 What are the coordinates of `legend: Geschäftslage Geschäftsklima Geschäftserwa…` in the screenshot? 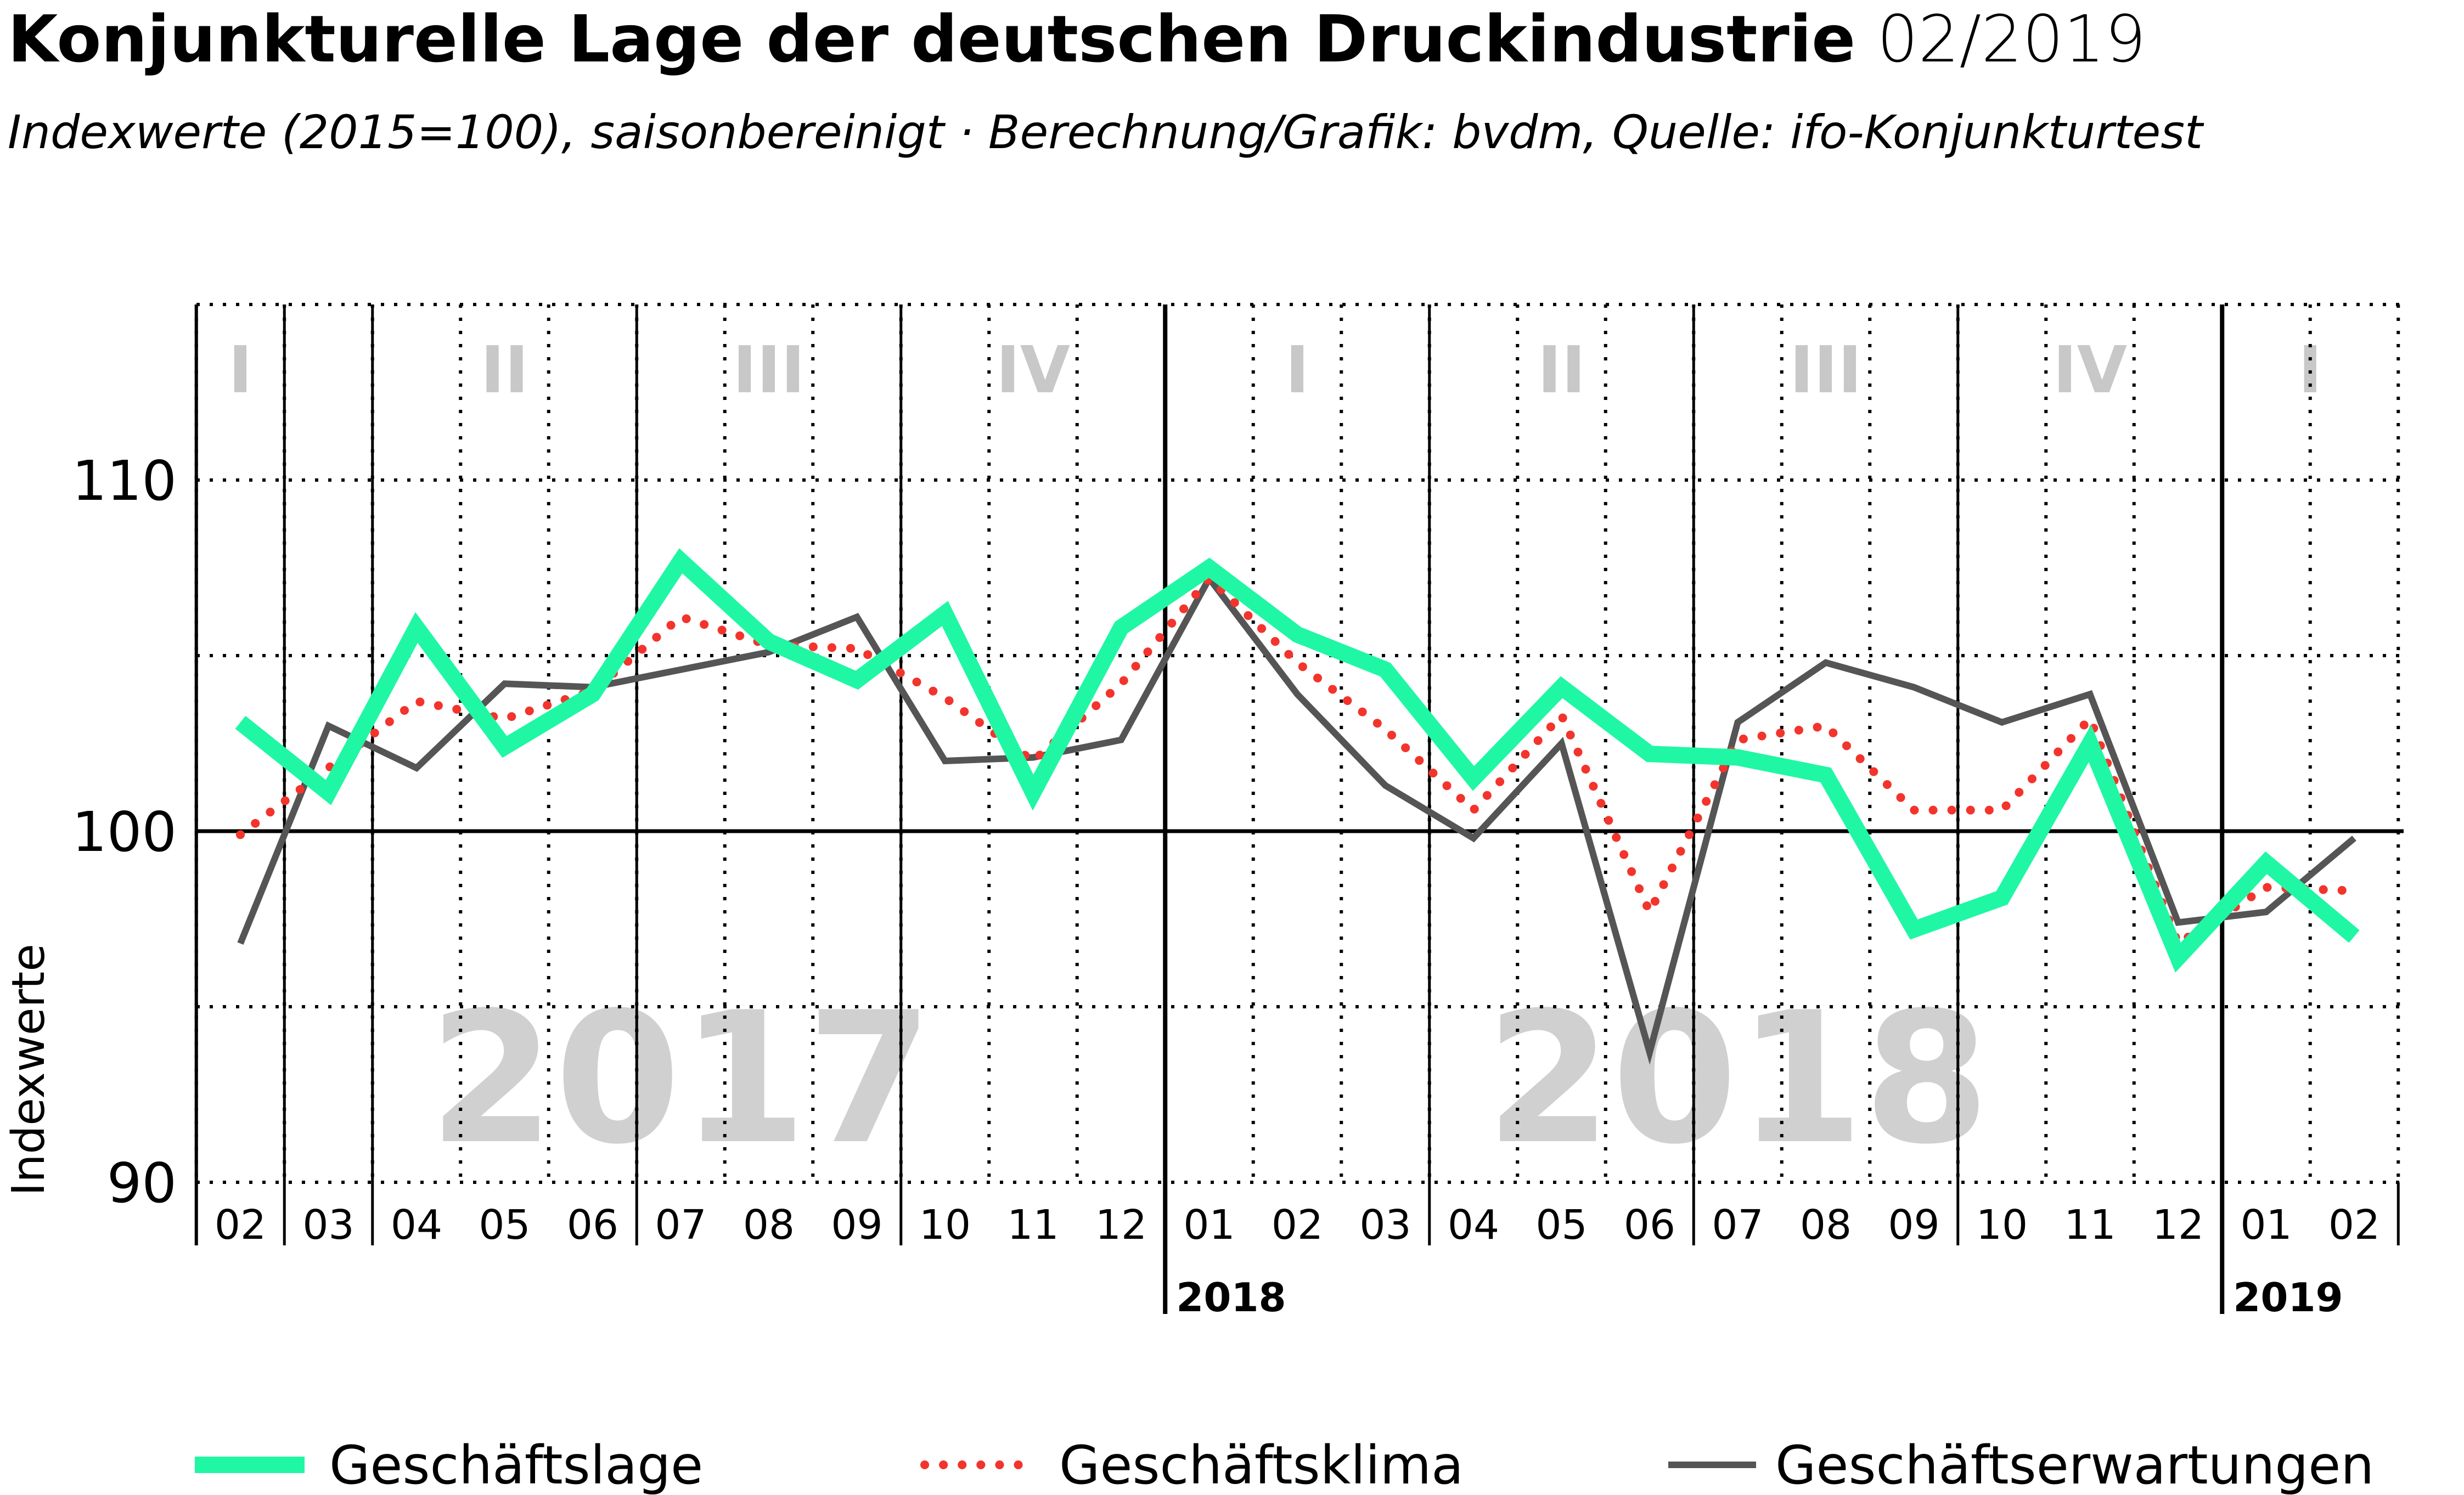 It's located at (1285, 1465).